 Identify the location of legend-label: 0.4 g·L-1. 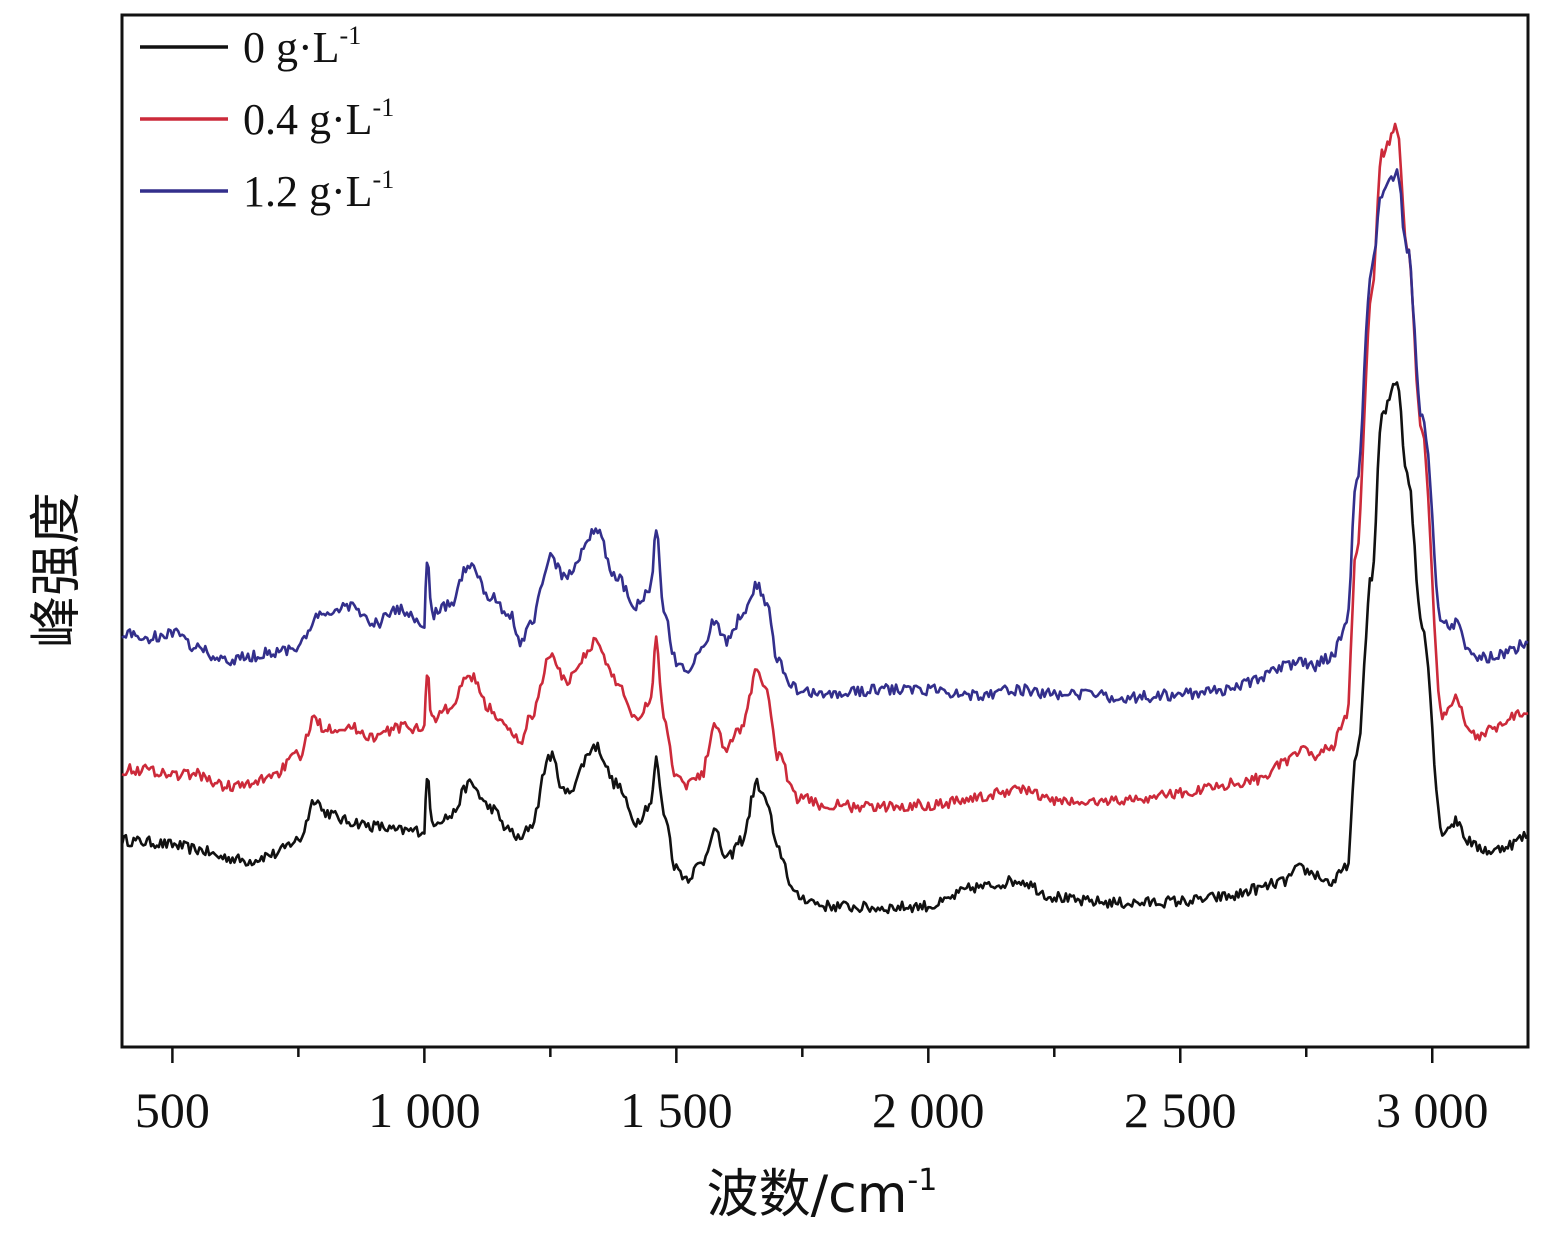
(318, 118).